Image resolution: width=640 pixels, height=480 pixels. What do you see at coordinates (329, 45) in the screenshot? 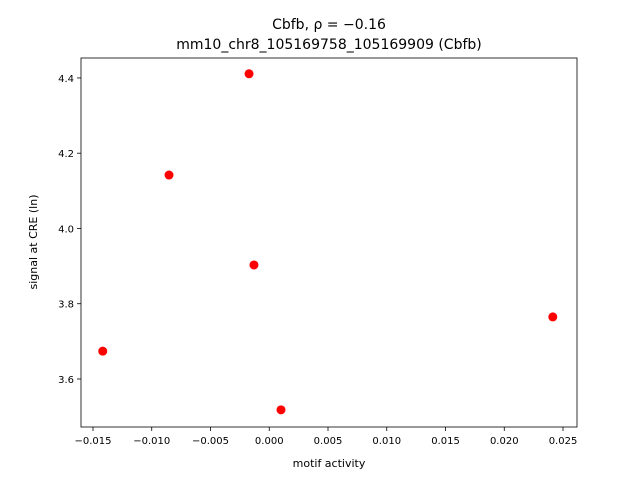
I see `chart-subtitle: mm10_chr8_105169758_105169909 (Cbfb)` at bounding box center [329, 45].